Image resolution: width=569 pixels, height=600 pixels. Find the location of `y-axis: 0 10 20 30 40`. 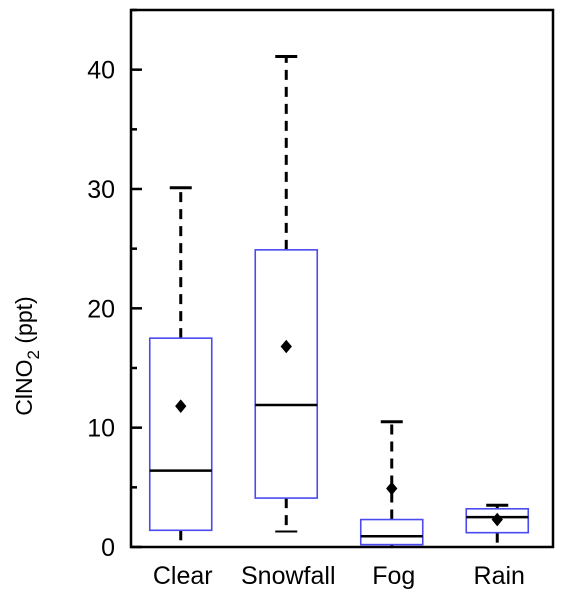

y-axis: 0 10 20 30 40 is located at coordinates (114, 285).